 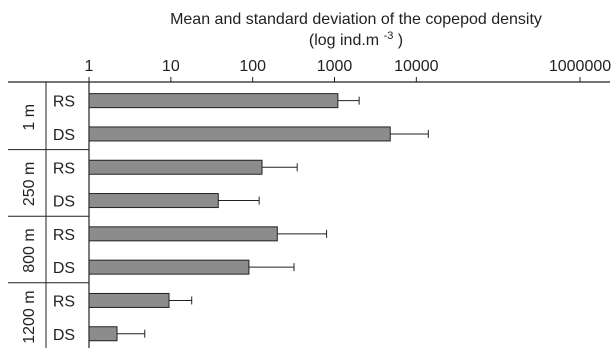 What do you see at coordinates (580, 66) in the screenshot?
I see `x-tick-label: 1000000` at bounding box center [580, 66].